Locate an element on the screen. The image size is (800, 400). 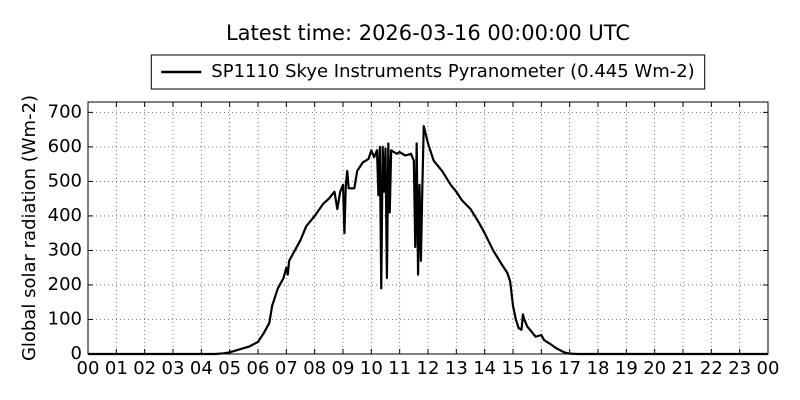
x-tick-label: 03 is located at coordinates (173, 368).